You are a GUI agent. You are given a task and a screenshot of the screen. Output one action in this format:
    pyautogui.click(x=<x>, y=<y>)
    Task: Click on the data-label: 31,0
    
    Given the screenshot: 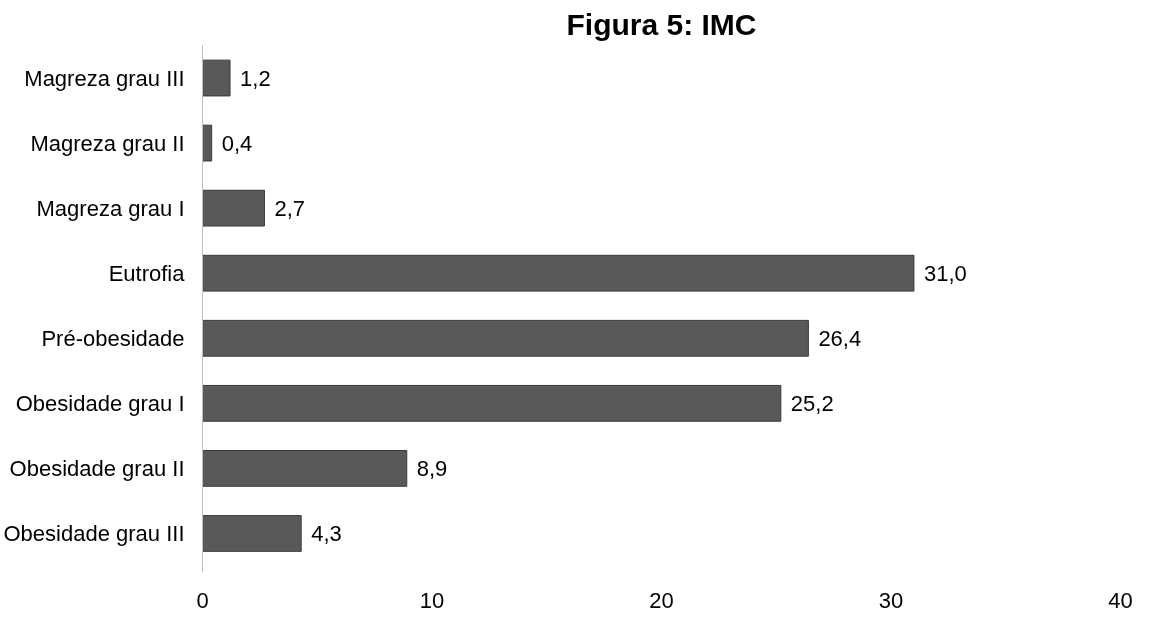 What is the action you would take?
    pyautogui.click(x=945, y=273)
    